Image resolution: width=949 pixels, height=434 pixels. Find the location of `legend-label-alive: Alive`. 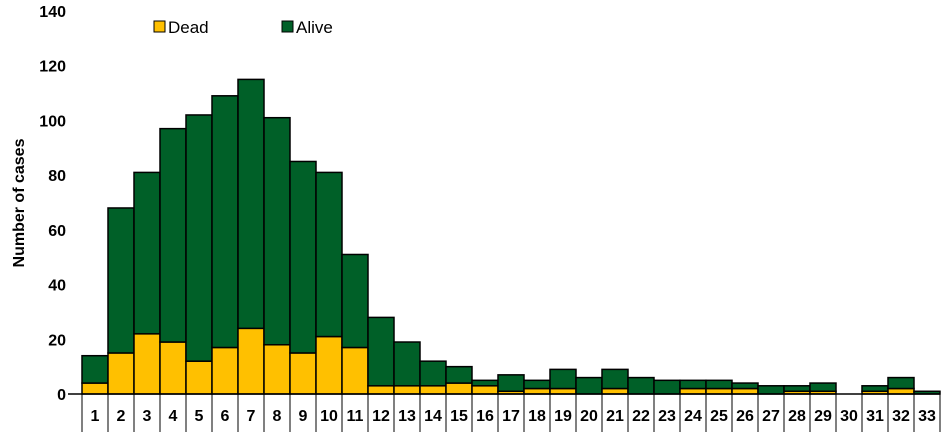

legend-label-alive: Alive is located at coordinates (314, 27).